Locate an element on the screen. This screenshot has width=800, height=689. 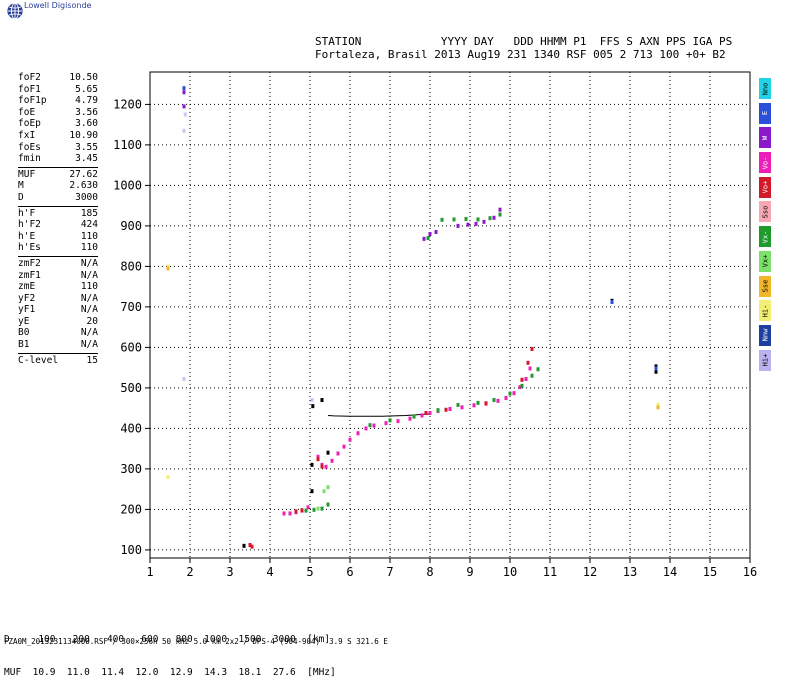
digisonde-globe-icon is located at coordinates (15, 11).